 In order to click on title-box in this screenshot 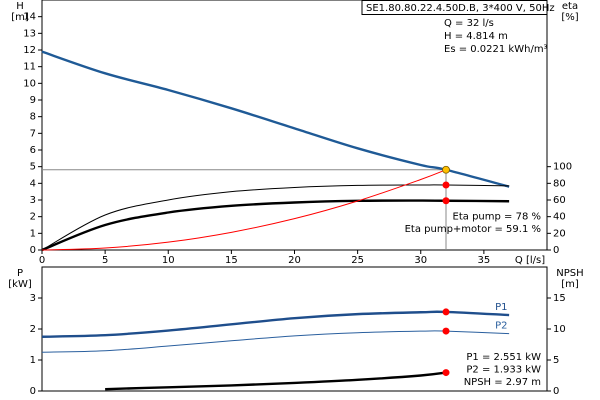, I will do `click(454, 7)`.